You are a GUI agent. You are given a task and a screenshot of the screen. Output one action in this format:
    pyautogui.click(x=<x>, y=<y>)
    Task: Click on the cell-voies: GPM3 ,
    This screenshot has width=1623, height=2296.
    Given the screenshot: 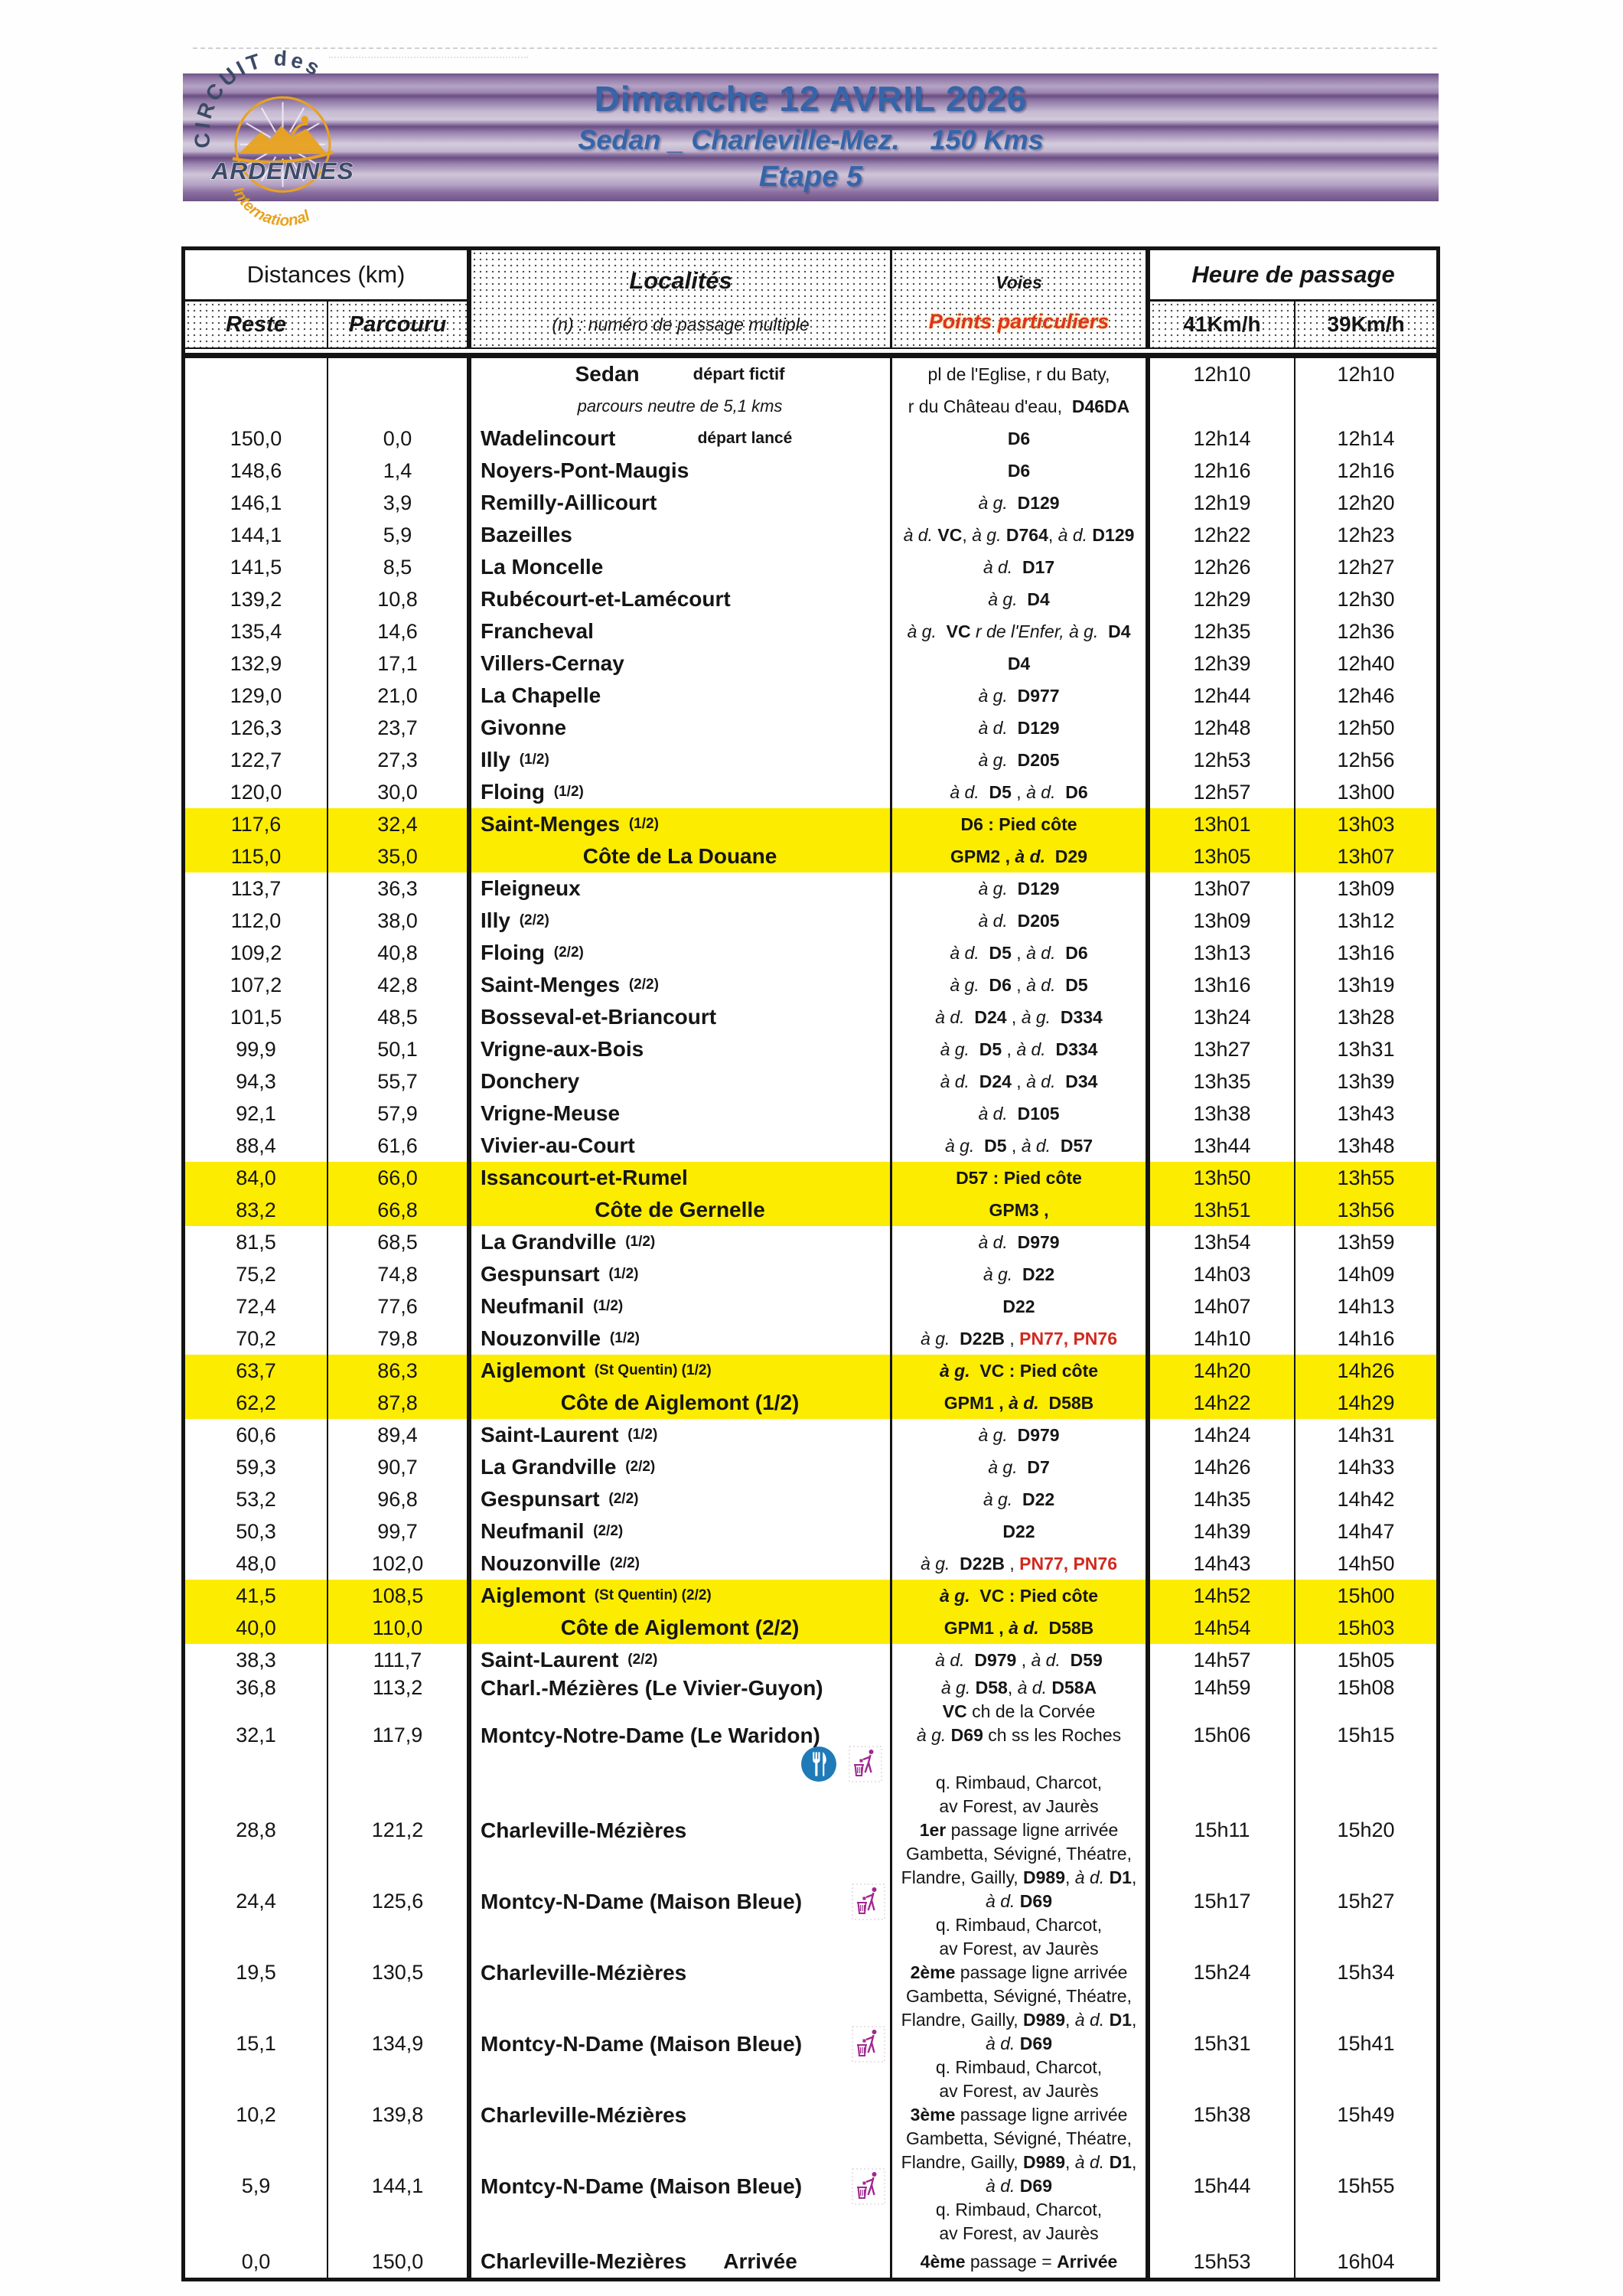 What is the action you would take?
    pyautogui.click(x=1022, y=1210)
    